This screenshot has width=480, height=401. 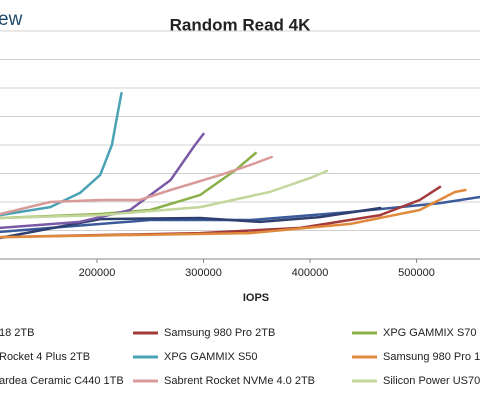 I want to click on legend-label: Samsung 980 Pro 2TB, so click(x=219, y=333).